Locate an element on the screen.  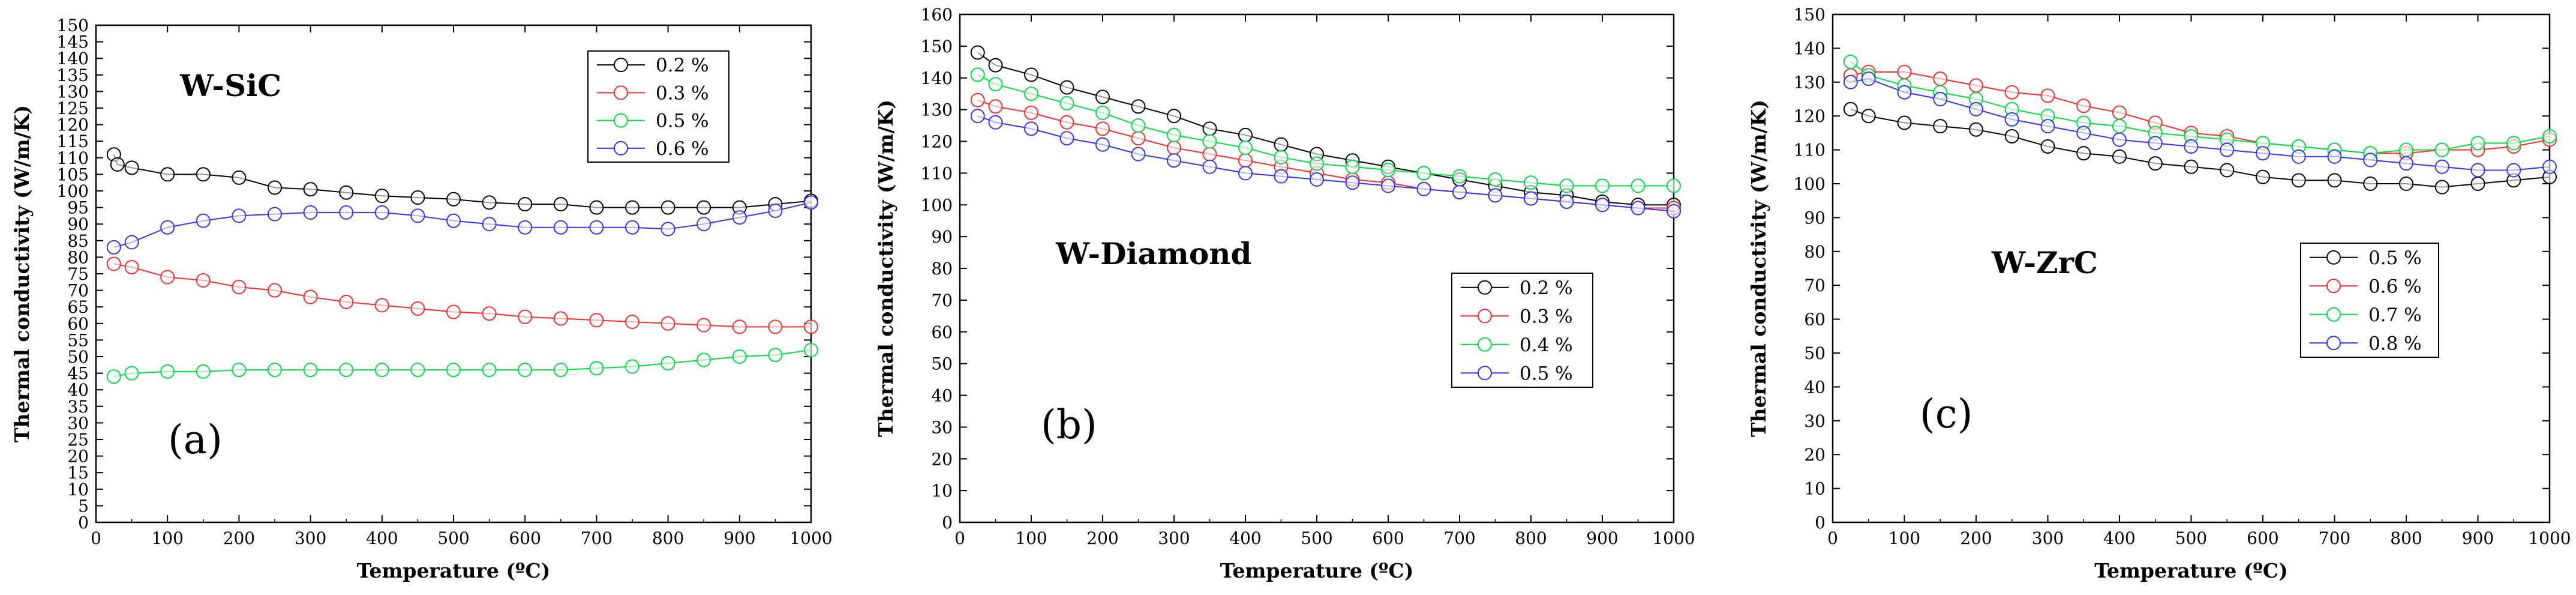
x-tick-label: 1000 is located at coordinates (810, 538).